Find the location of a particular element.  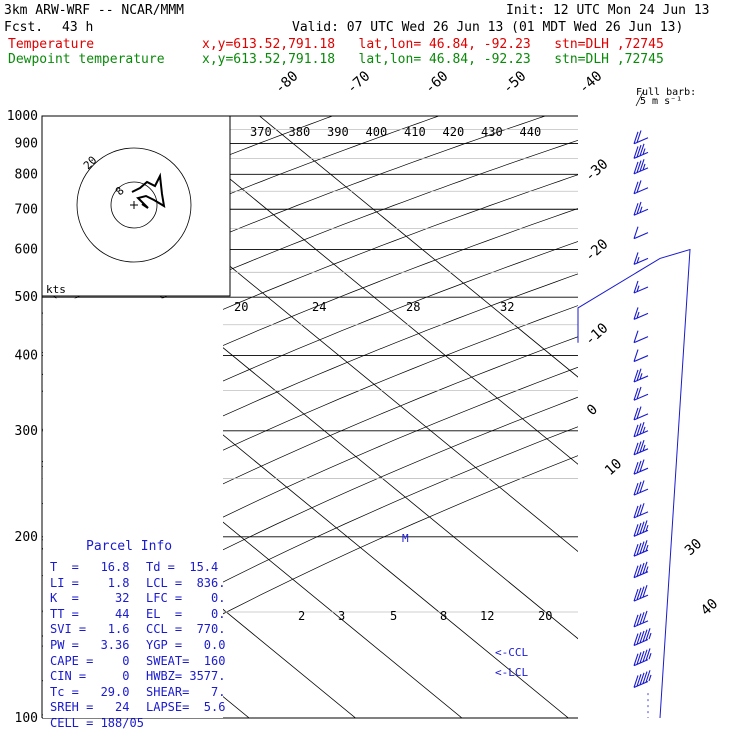

parcel-info-left-value: Tc = 29.0 is located at coordinates (90, 691).